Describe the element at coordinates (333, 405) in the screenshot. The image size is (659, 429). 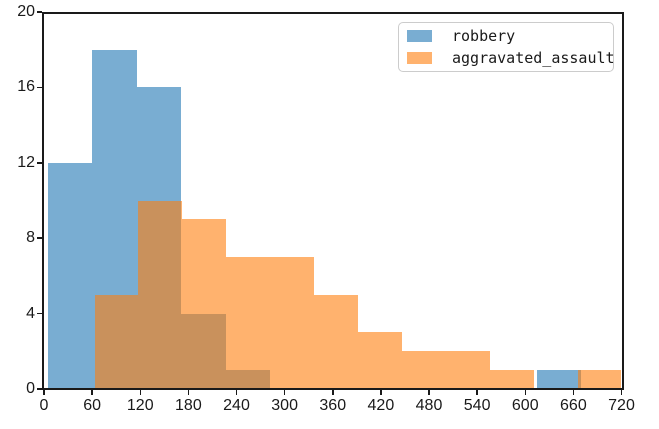
I see `x-tick-label: 360` at that location.